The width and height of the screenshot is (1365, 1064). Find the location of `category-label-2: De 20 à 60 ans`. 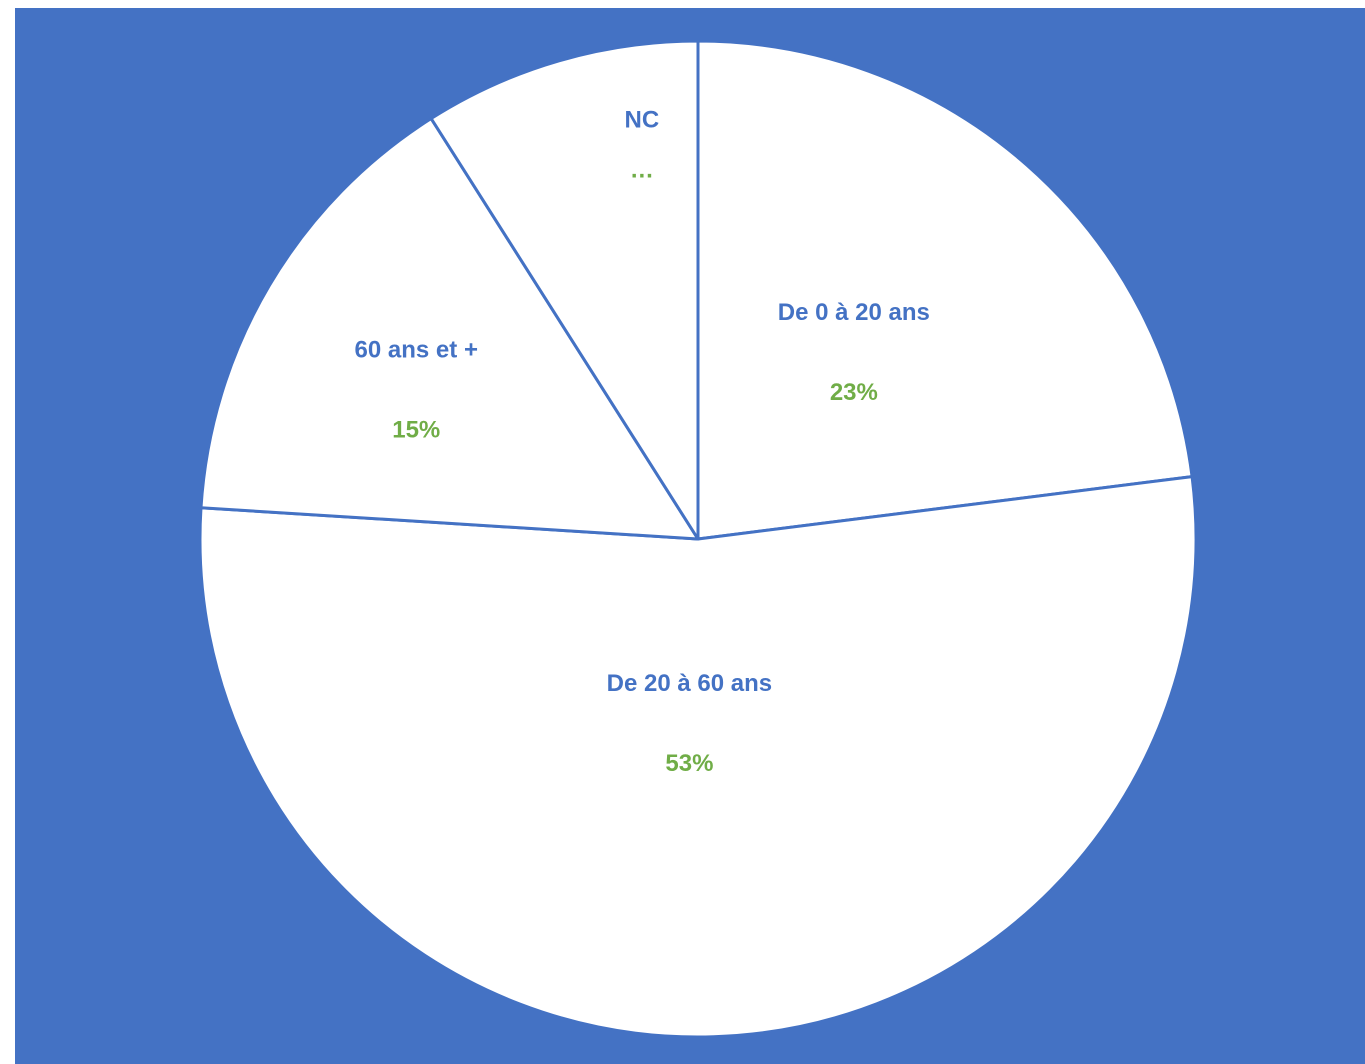

category-label-2: De 20 à 60 ans is located at coordinates (689, 683).